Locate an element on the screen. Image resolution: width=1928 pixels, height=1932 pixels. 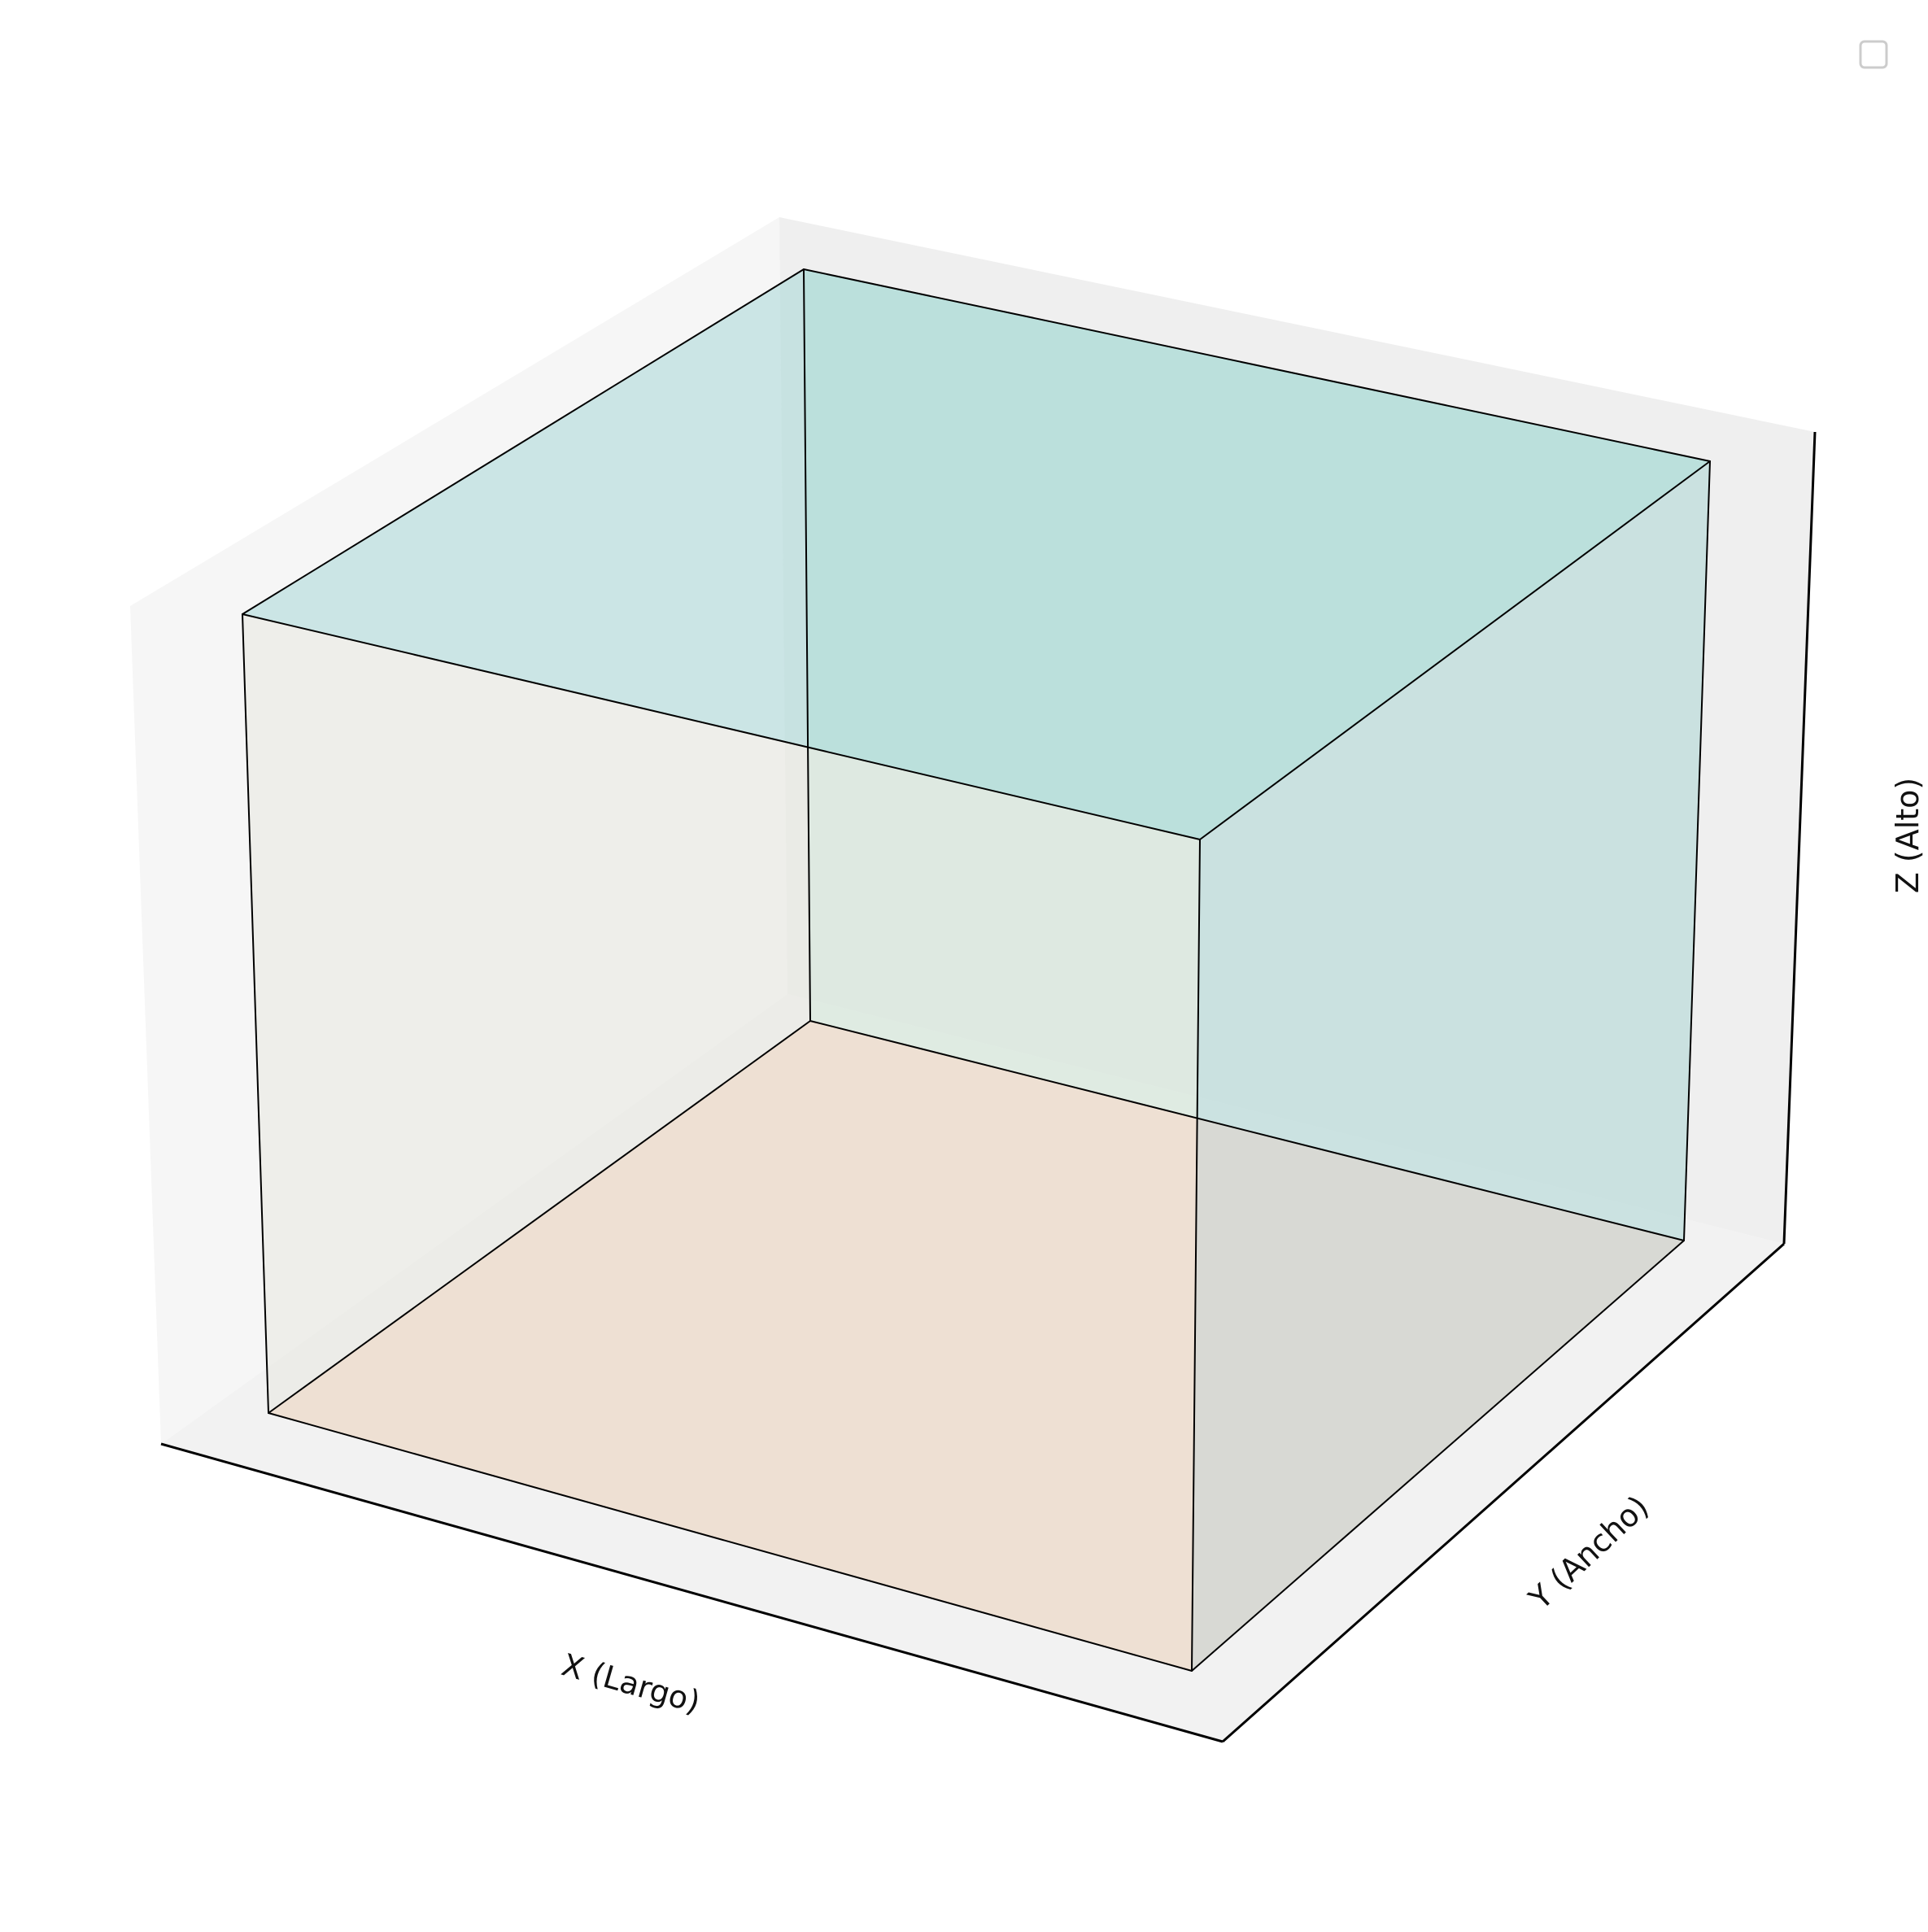
legend-box is located at coordinates (1873, 55).